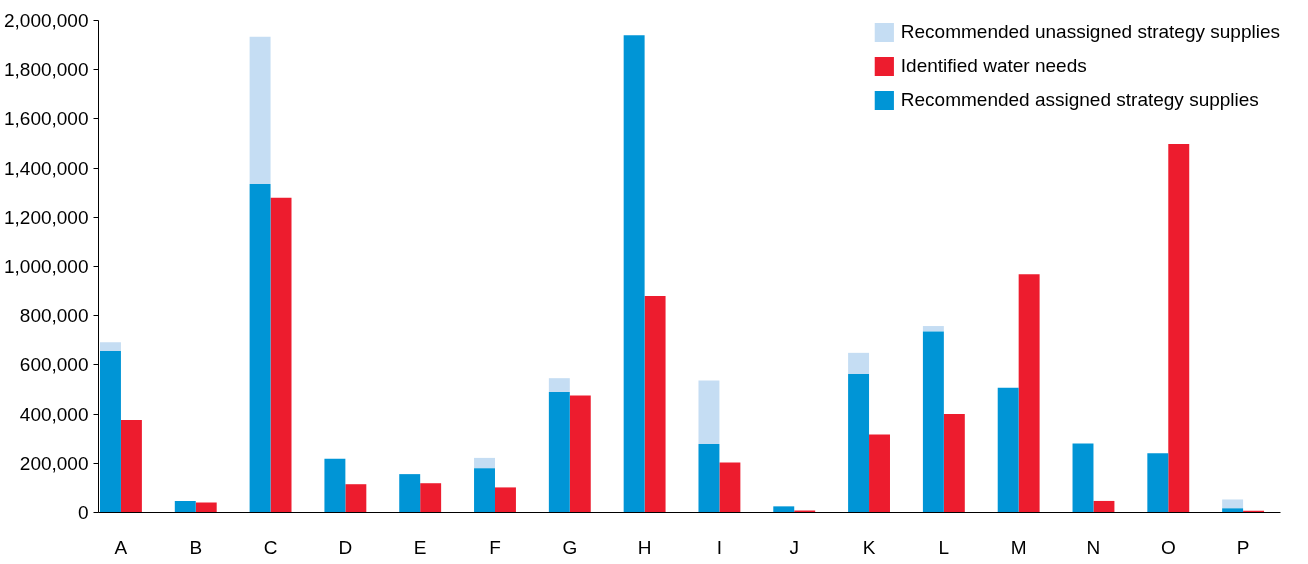  I want to click on x-tick-label: N, so click(1093, 547).